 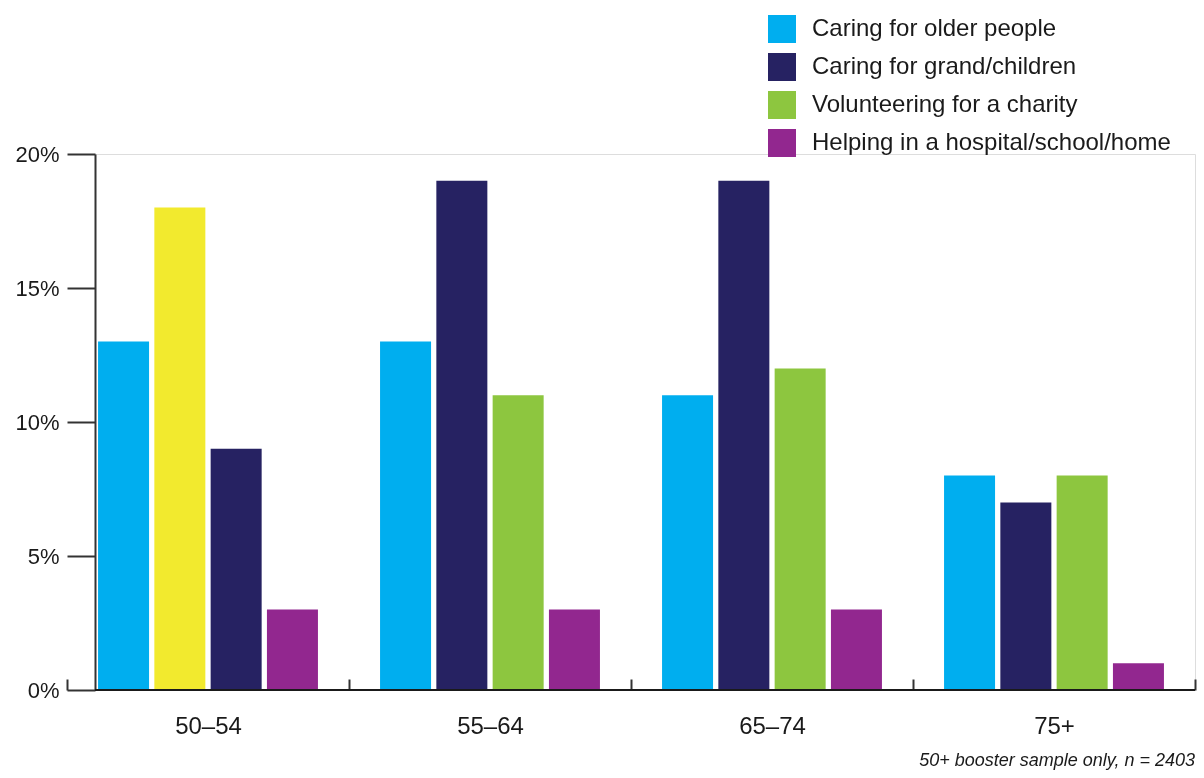 I want to click on x-tick-label: 50–54, so click(x=208, y=725).